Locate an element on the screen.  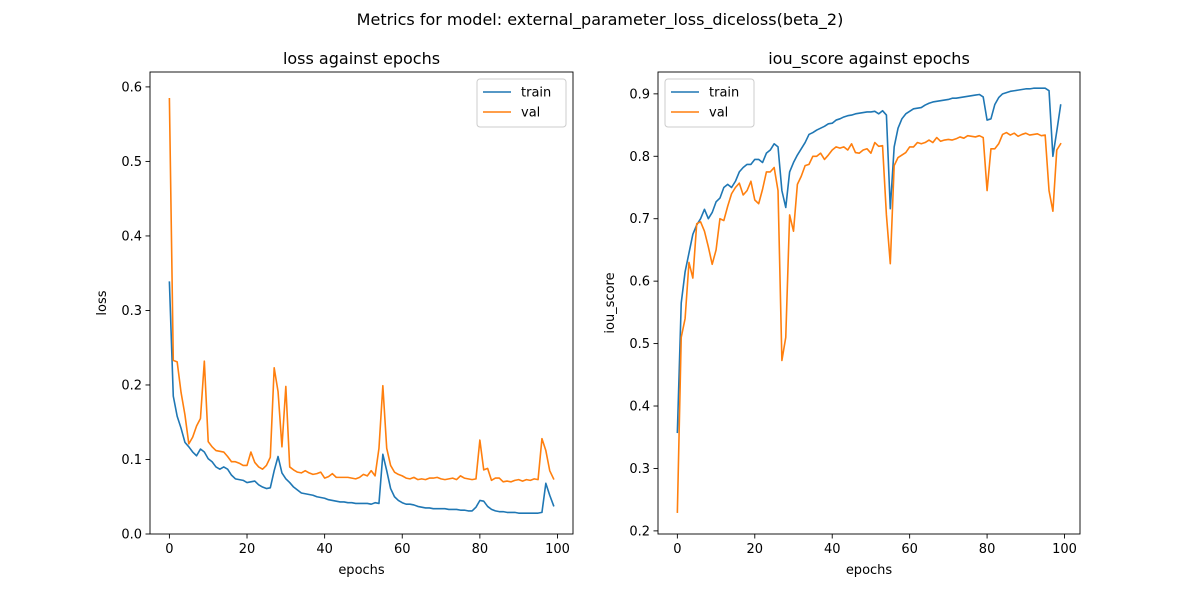
iou-x-tick-label: 80 is located at coordinates (987, 549).